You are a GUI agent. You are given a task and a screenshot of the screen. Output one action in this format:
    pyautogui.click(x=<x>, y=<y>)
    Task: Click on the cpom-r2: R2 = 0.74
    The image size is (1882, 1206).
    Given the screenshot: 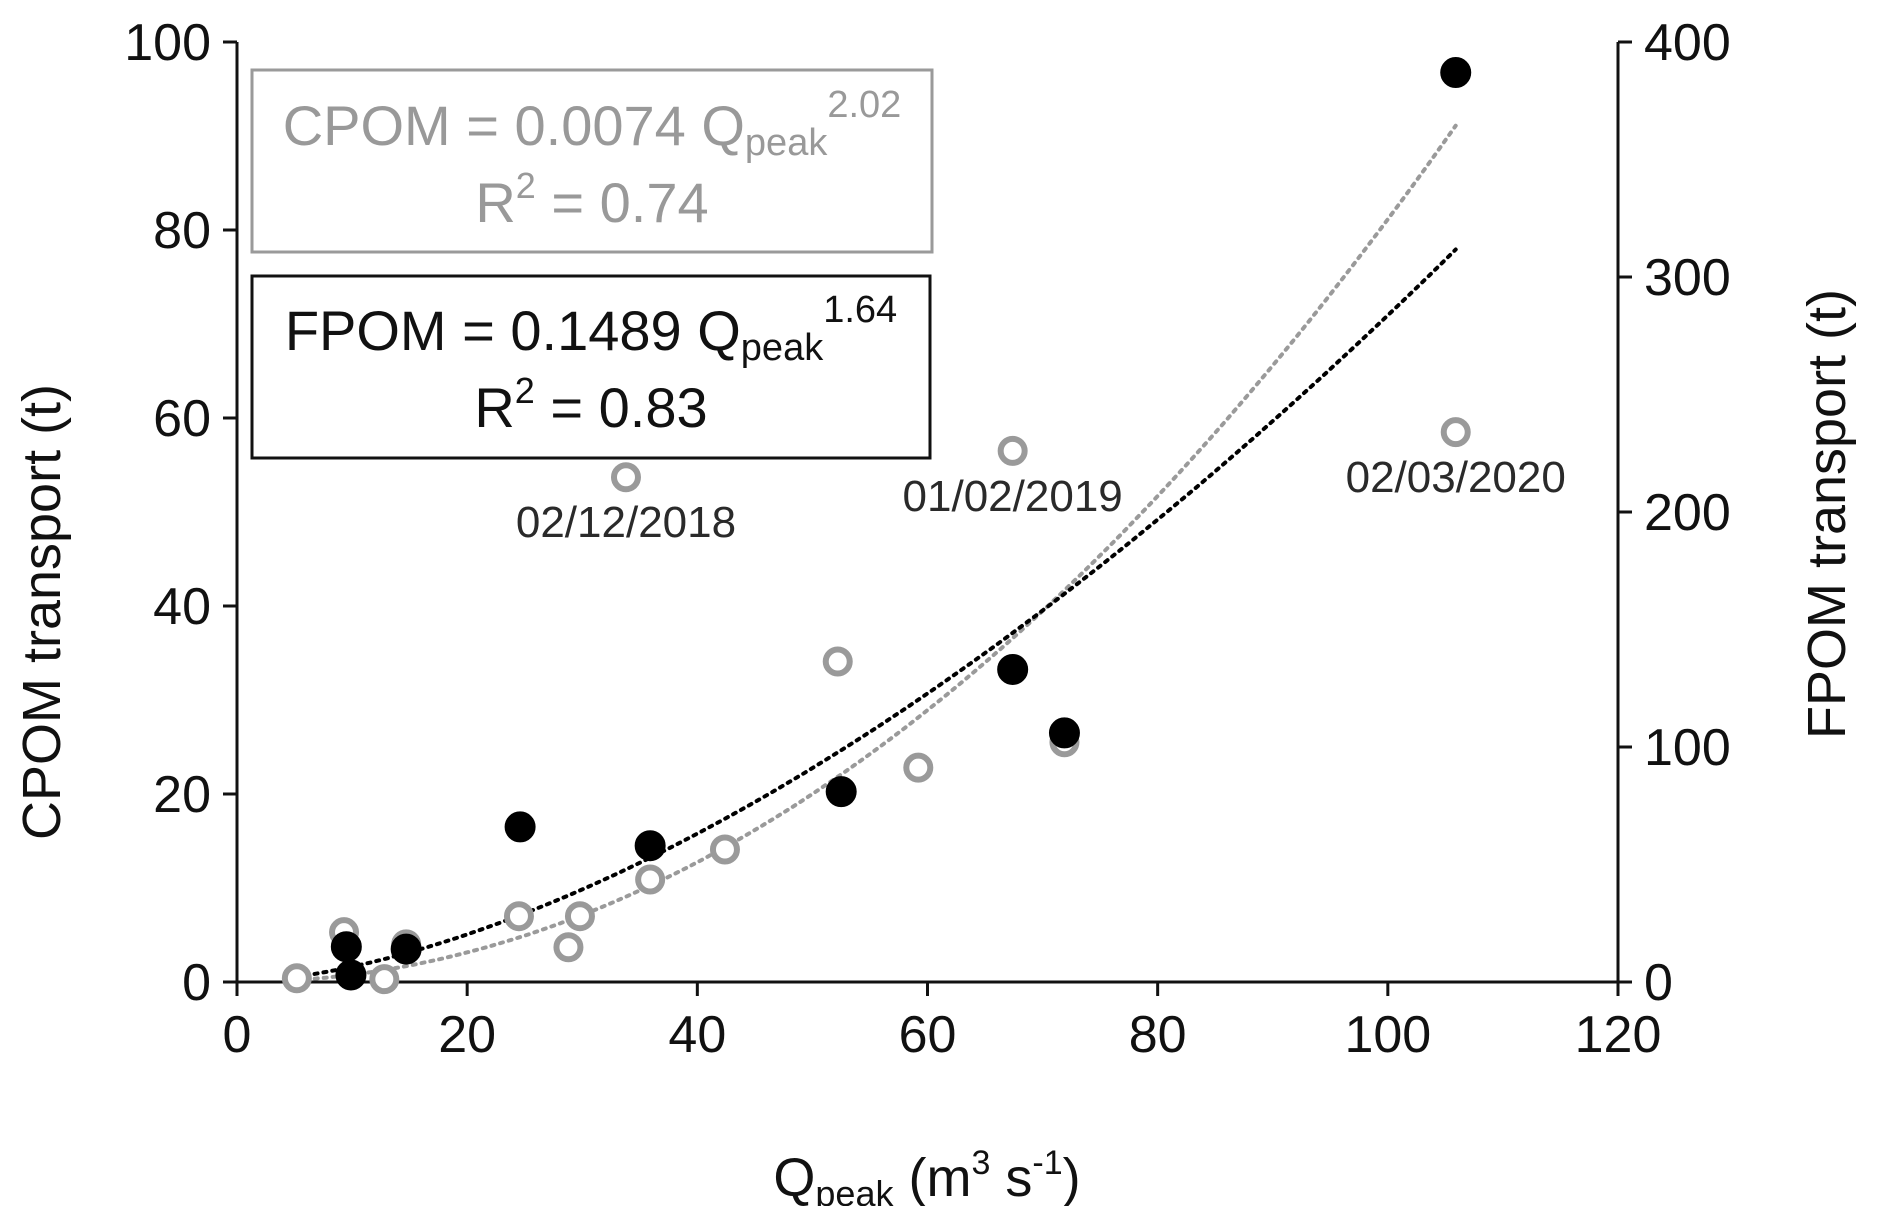 What is the action you would take?
    pyautogui.click(x=591, y=199)
    